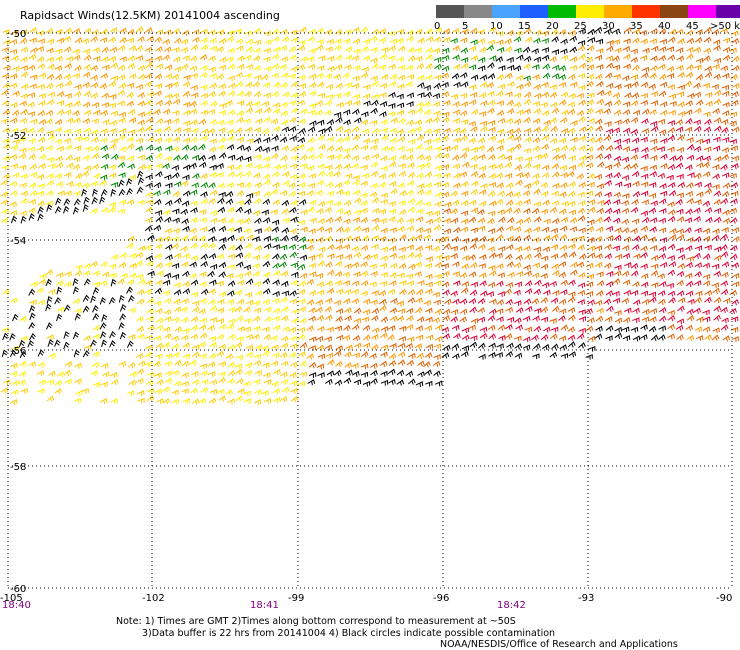 The image size is (740, 650). I want to click on legend-label: 10, so click(496, 26).